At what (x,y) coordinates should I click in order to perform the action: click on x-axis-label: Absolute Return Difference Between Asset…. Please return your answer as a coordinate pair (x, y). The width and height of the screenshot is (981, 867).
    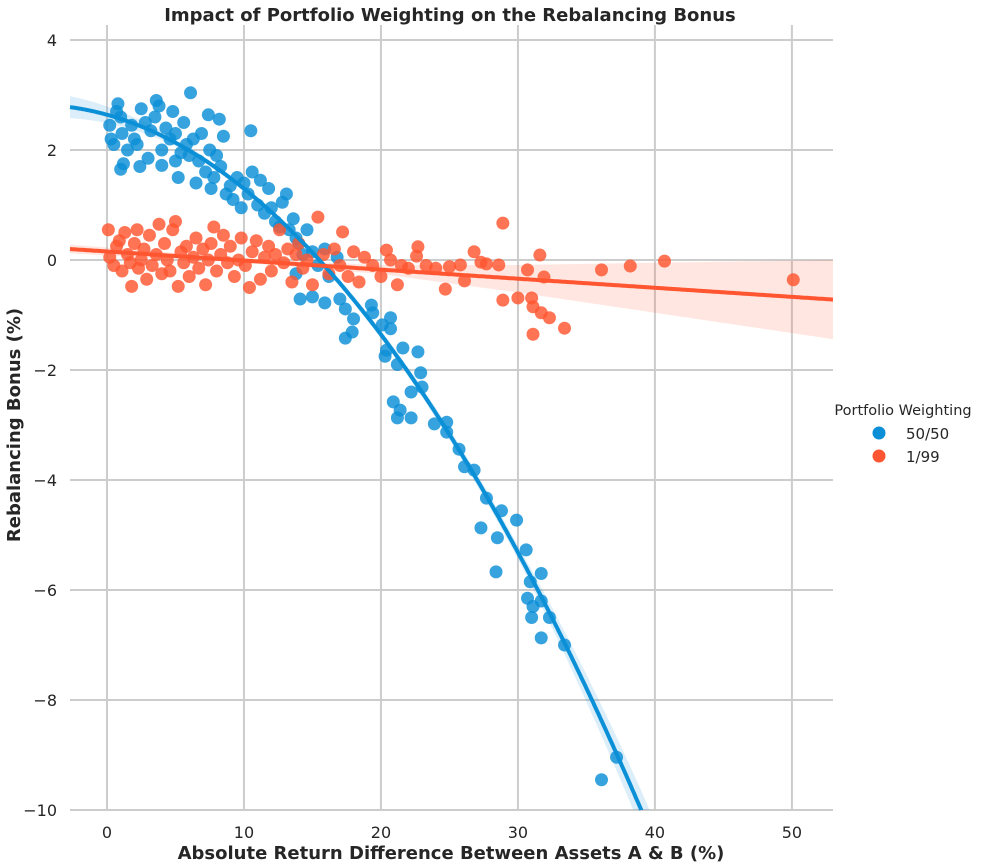
    Looking at the image, I should click on (451, 853).